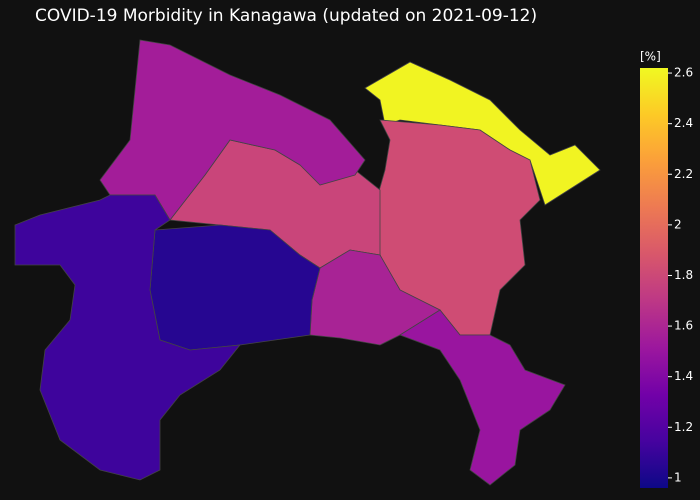 This screenshot has width=700, height=500. I want to click on colorbar-tick-label: 1.2, so click(683, 427).